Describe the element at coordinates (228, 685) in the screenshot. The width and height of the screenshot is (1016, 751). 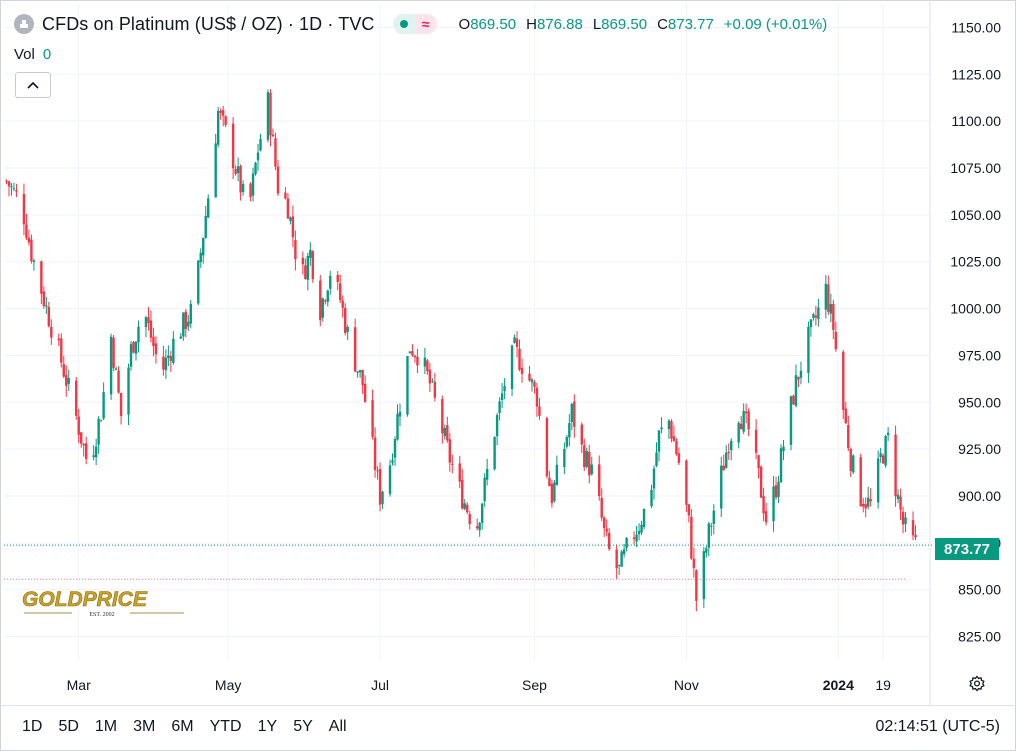
I see `x-tick-label: May` at that location.